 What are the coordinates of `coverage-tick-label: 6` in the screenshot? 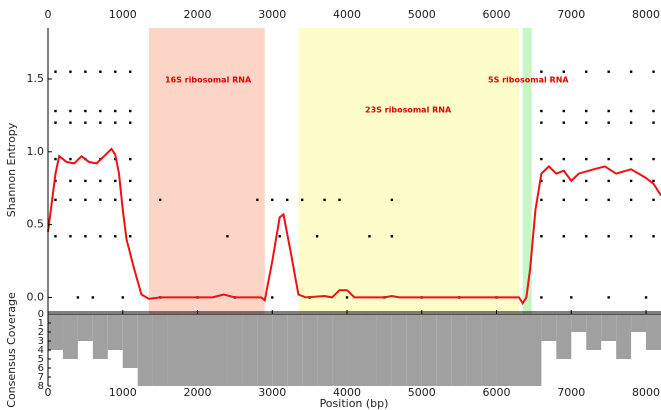 It's located at (41, 368).